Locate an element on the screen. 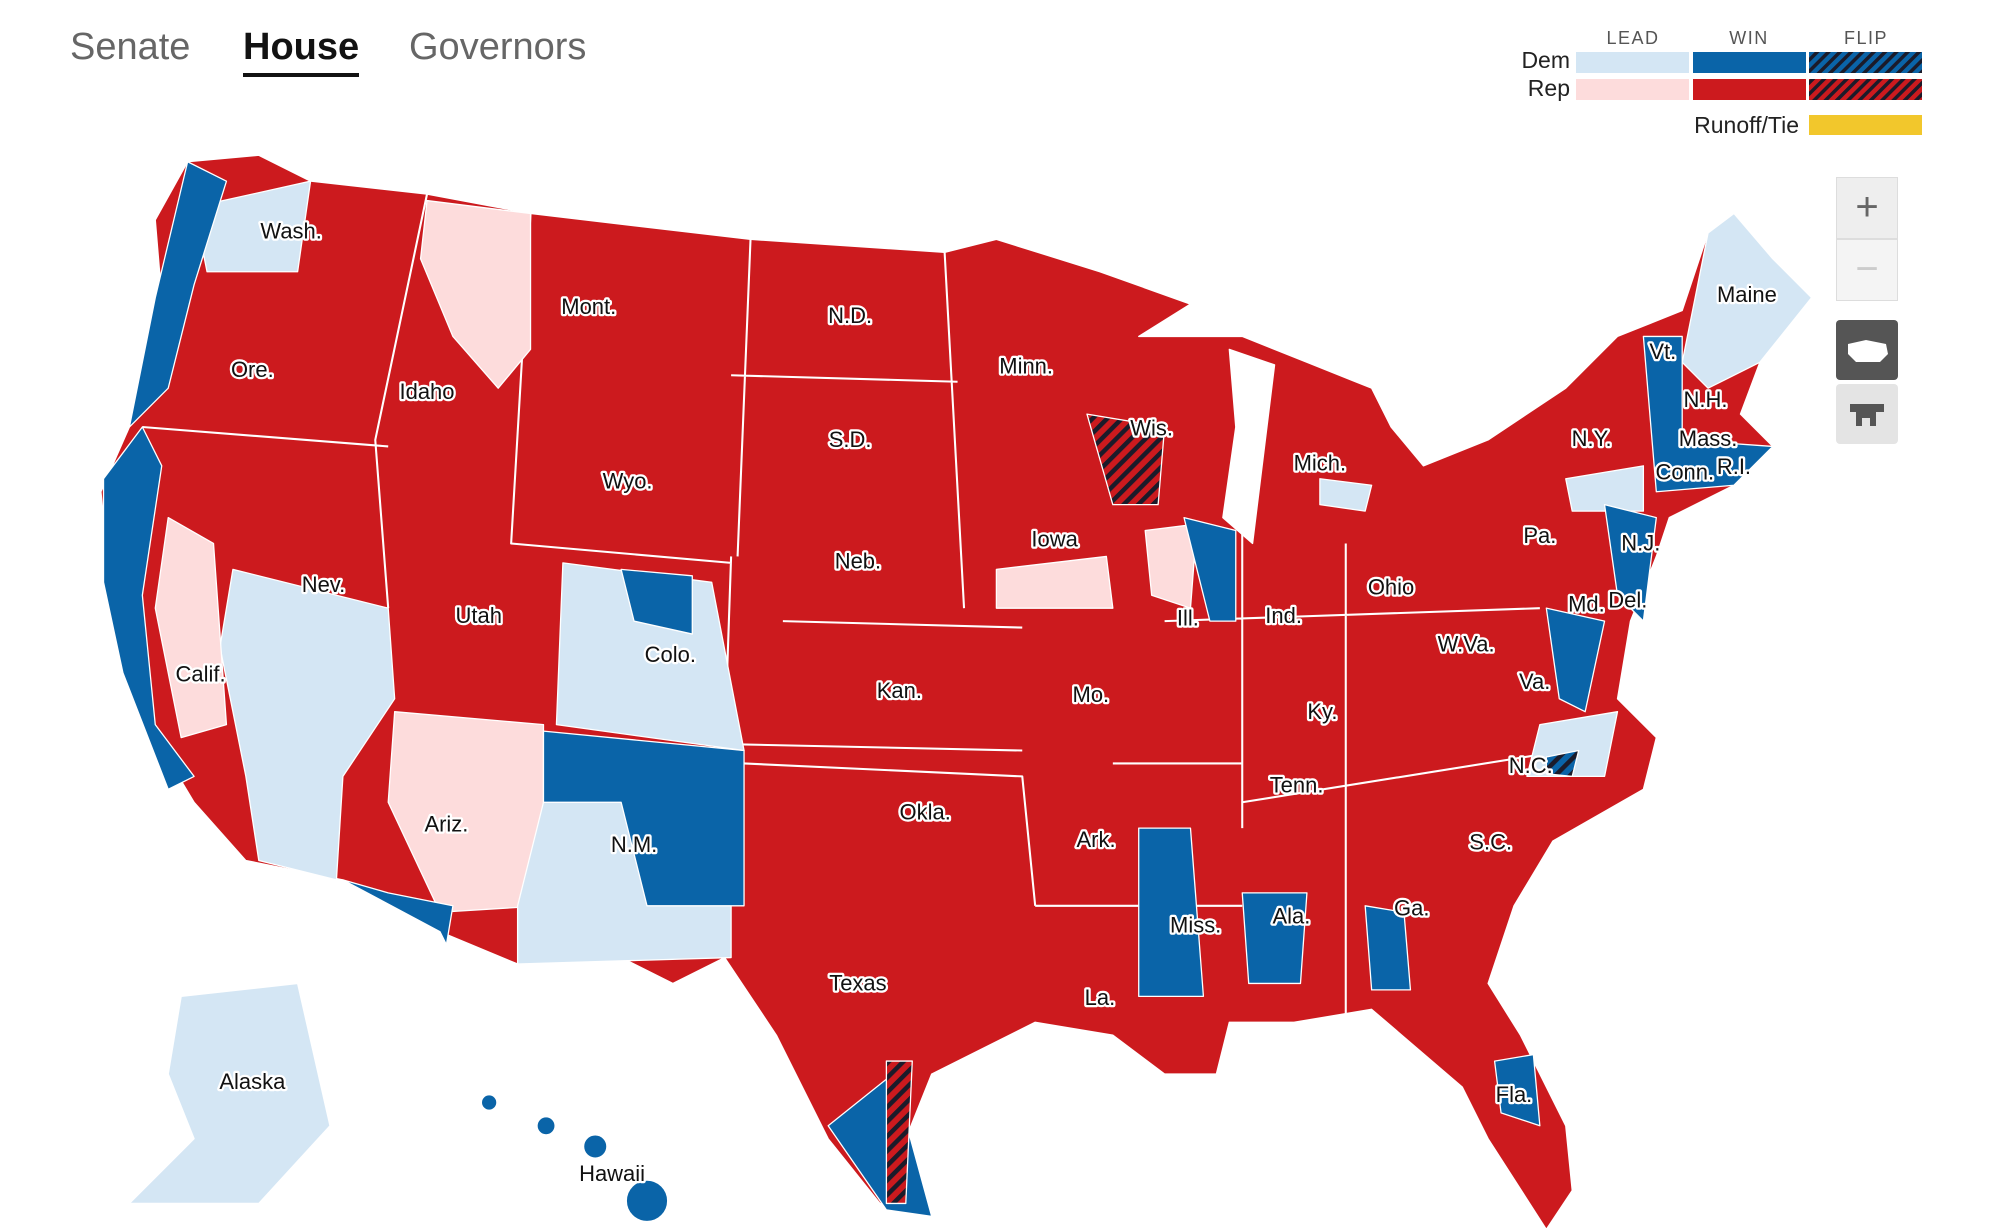 The height and width of the screenshot is (1229, 2000). state-label: Nev. is located at coordinates (324, 584).